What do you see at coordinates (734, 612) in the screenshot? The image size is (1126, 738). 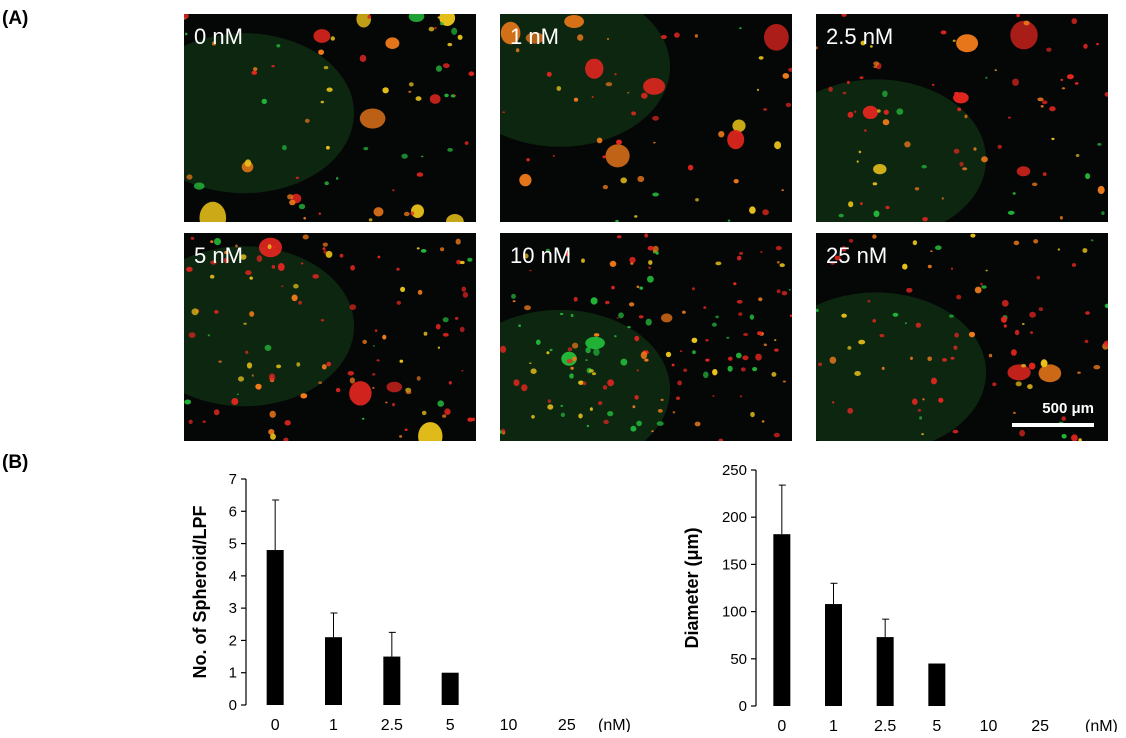 I see `y-tick-label: 100` at bounding box center [734, 612].